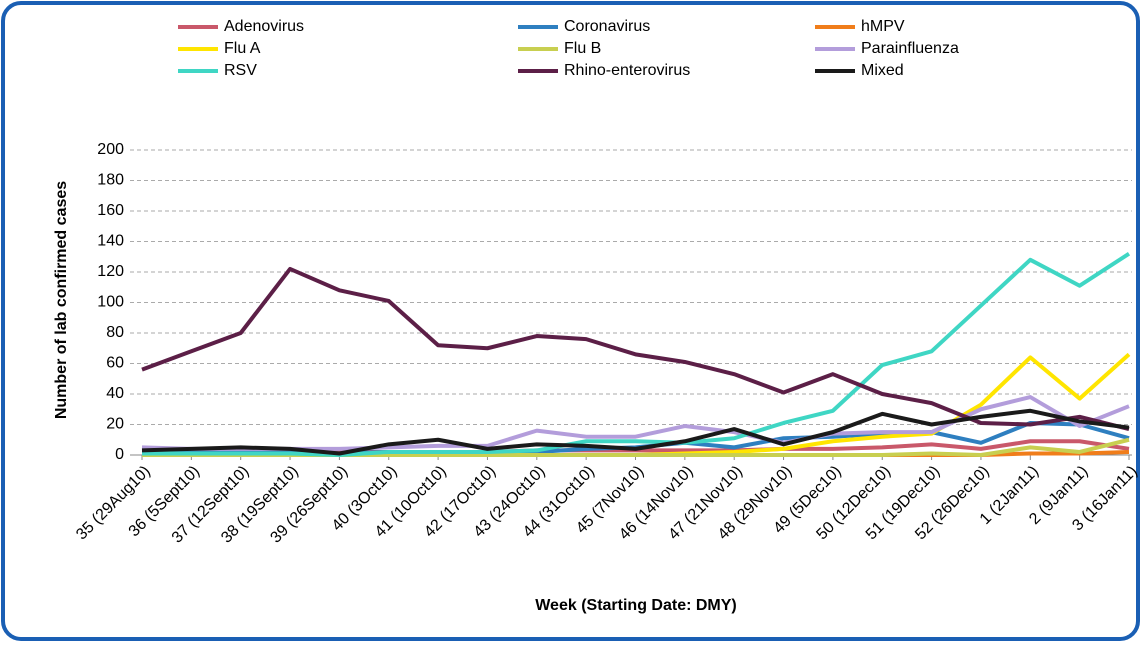 This screenshot has height=647, width=1141. Describe the element at coordinates (115, 424) in the screenshot. I see `y-tick-label: 20` at that location.